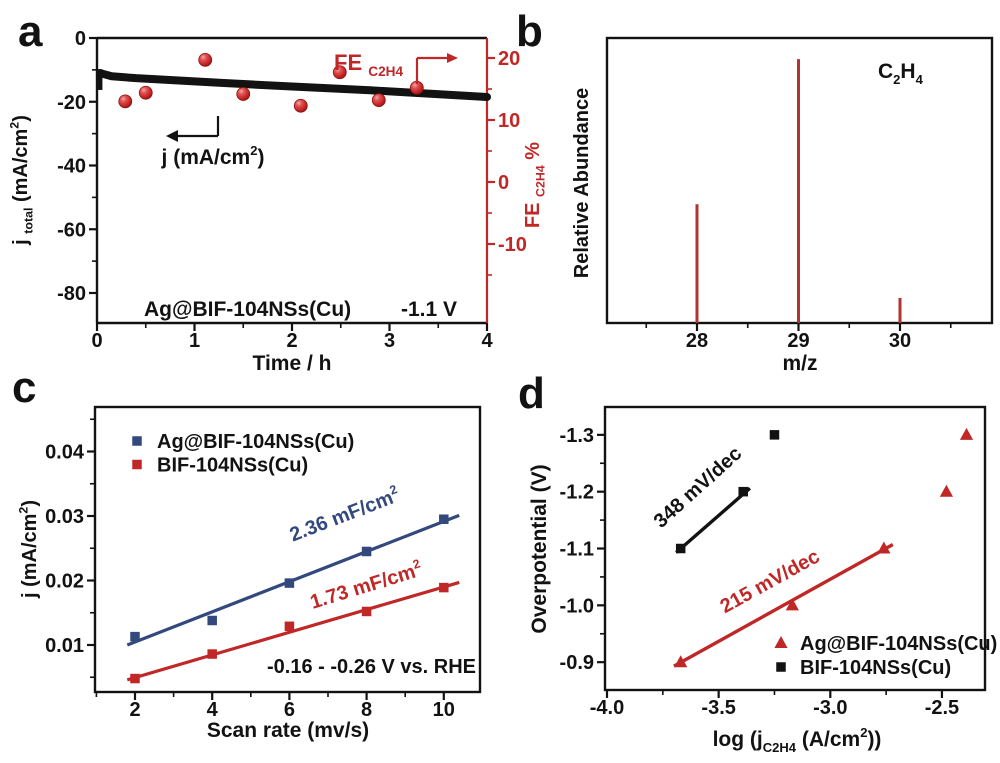 Image resolution: width=1000 pixels, height=763 pixels. Describe the element at coordinates (509, 59) in the screenshot. I see `y-right-tick-label: 20` at that location.